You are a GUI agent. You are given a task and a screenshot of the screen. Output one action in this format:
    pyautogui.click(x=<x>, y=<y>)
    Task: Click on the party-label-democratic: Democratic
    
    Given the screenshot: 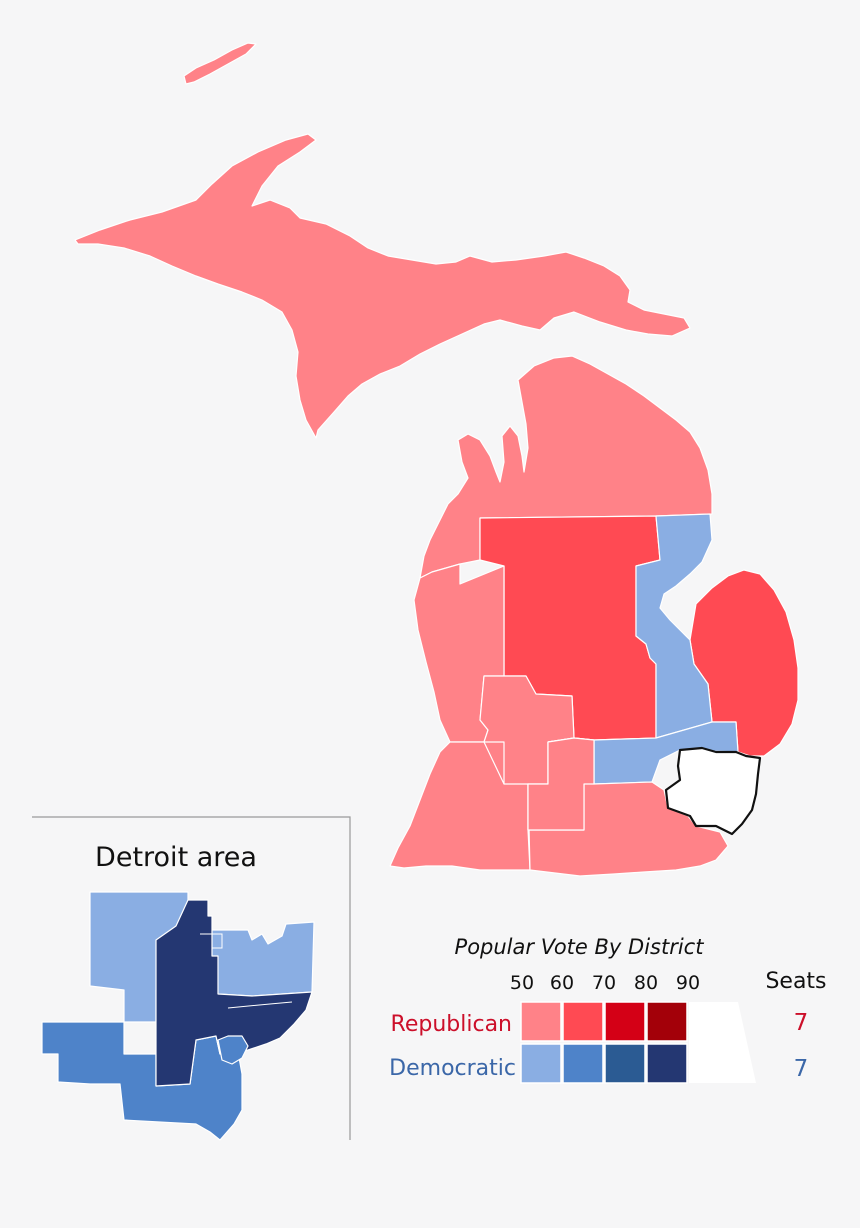 What is the action you would take?
    pyautogui.click(x=452, y=1068)
    